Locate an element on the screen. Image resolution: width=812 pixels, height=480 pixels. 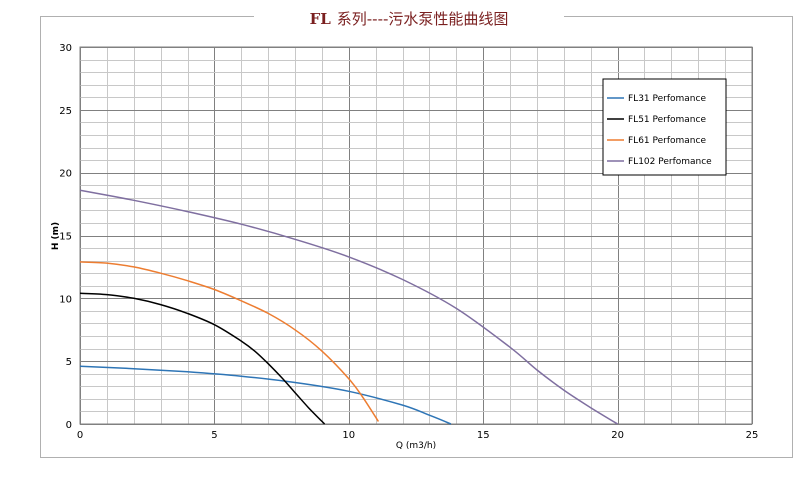
x-tick-label: 10 is located at coordinates (348, 435).